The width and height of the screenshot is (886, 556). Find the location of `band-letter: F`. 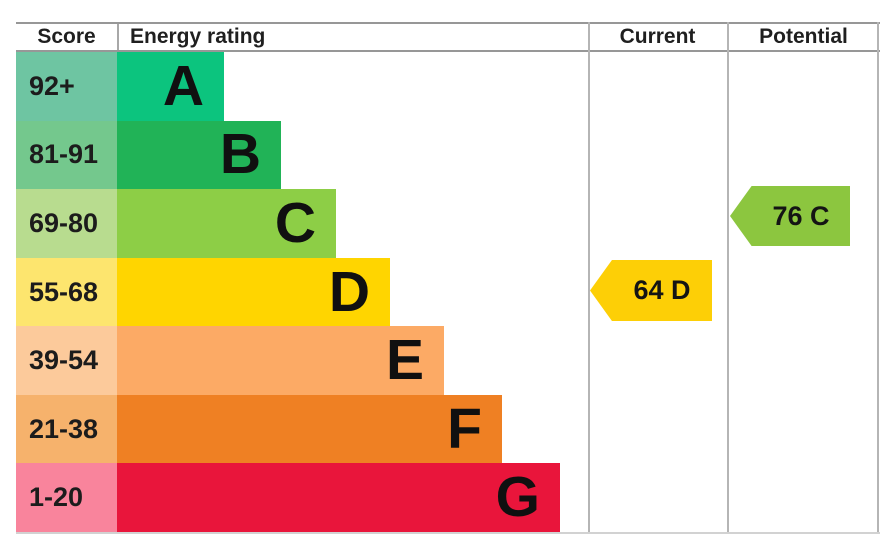

band-letter: F is located at coordinates (464, 428).